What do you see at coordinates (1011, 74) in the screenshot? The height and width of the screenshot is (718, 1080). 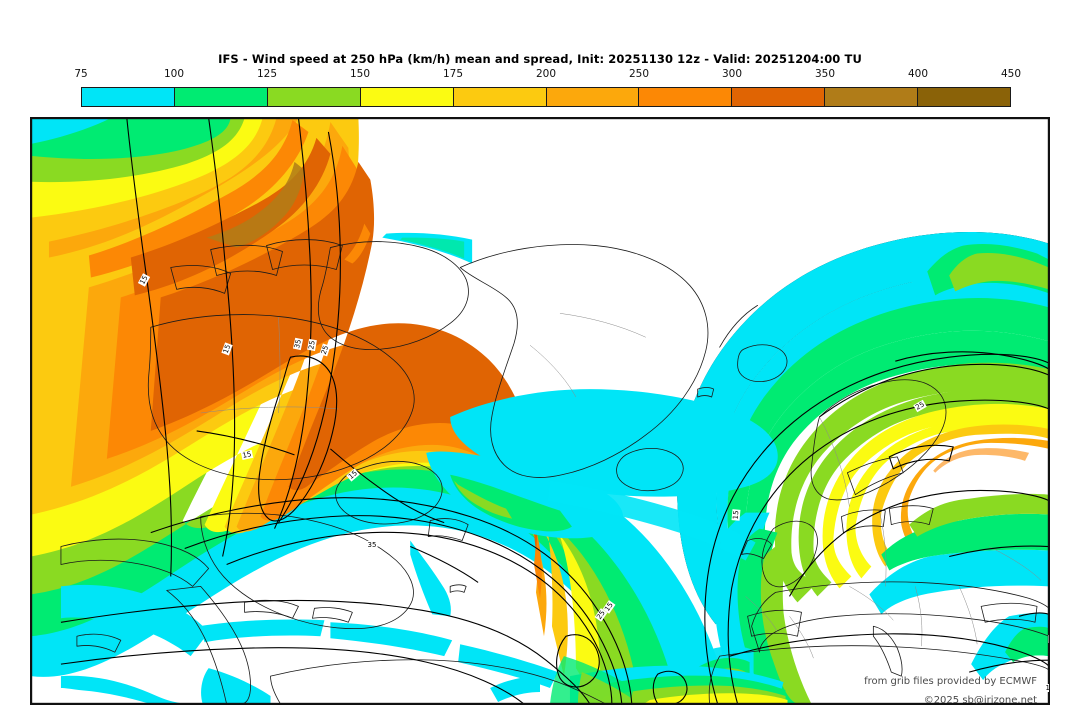 I see `colorbar-tick-450: 450` at bounding box center [1011, 74].